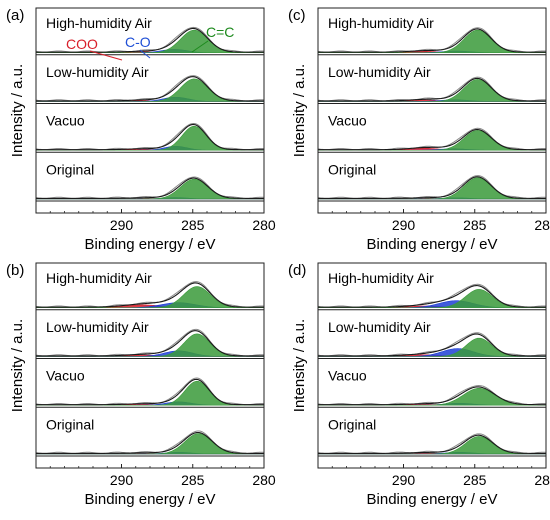 This screenshot has width=550, height=520. Describe the element at coordinates (200, 46) in the screenshot. I see `c-c-pointer` at that location.